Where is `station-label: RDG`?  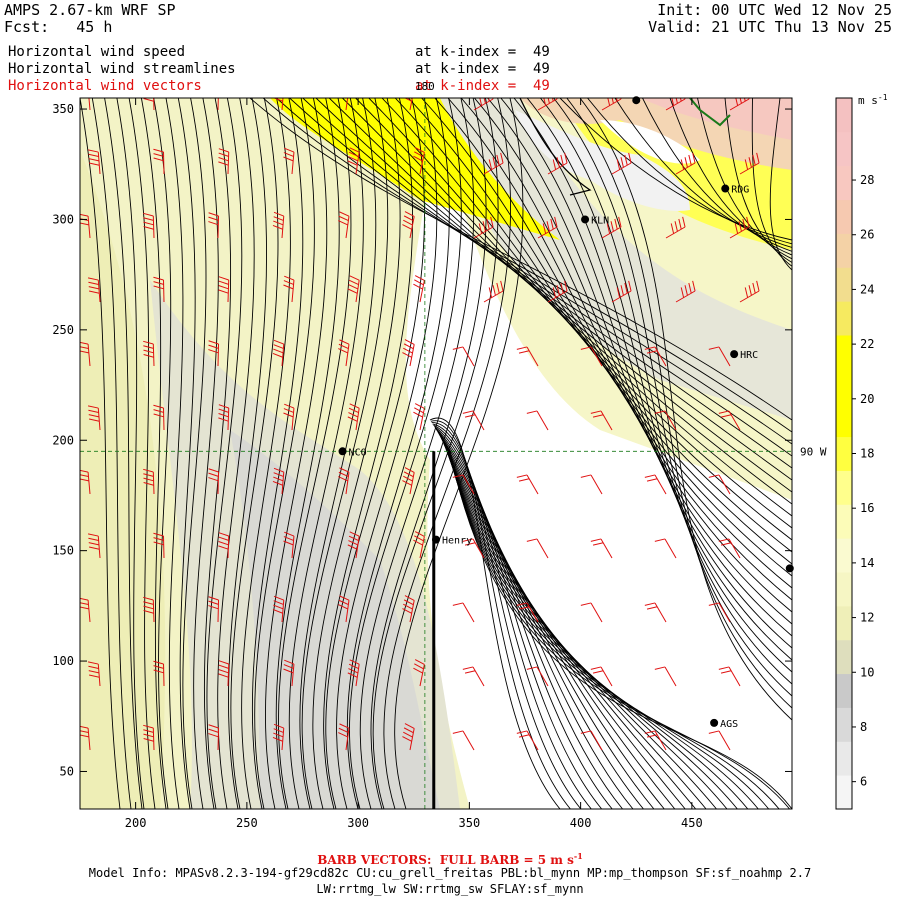 station-label: RDG is located at coordinates (740, 190).